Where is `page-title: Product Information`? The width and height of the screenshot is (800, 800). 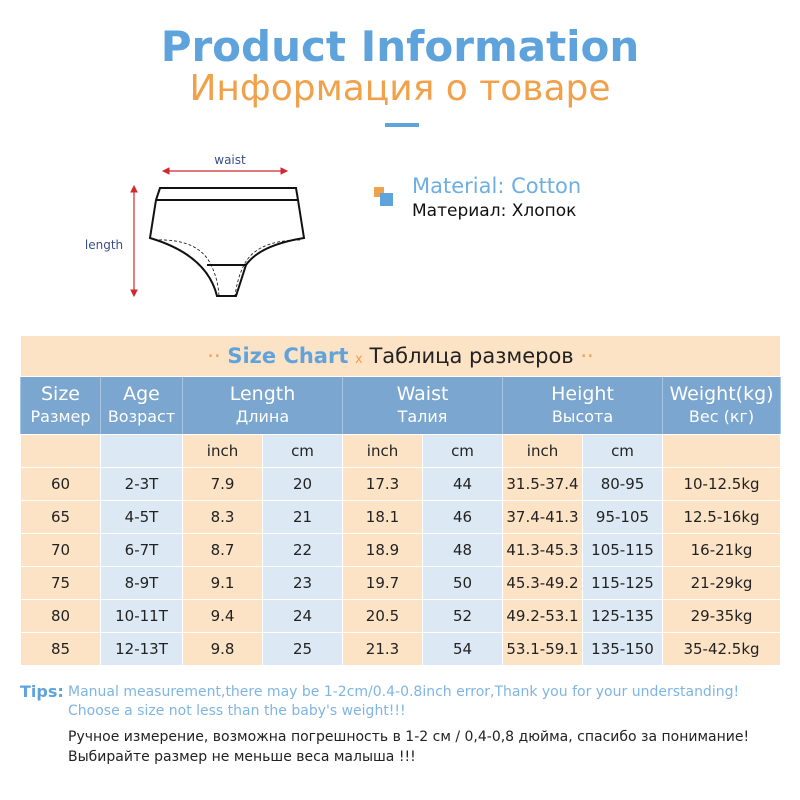
page-title: Product Information is located at coordinates (400, 46).